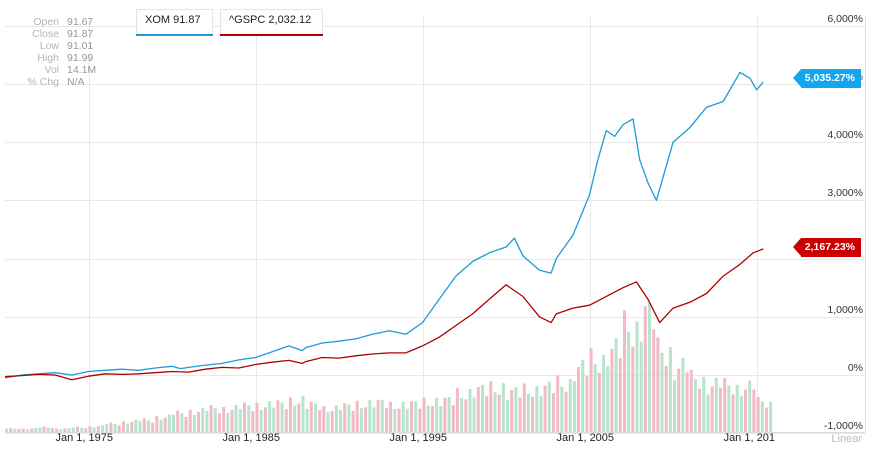 The image size is (871, 456). What do you see at coordinates (271, 22) in the screenshot?
I see `legend-gspc: ^GSPC 2,032.12` at bounding box center [271, 22].